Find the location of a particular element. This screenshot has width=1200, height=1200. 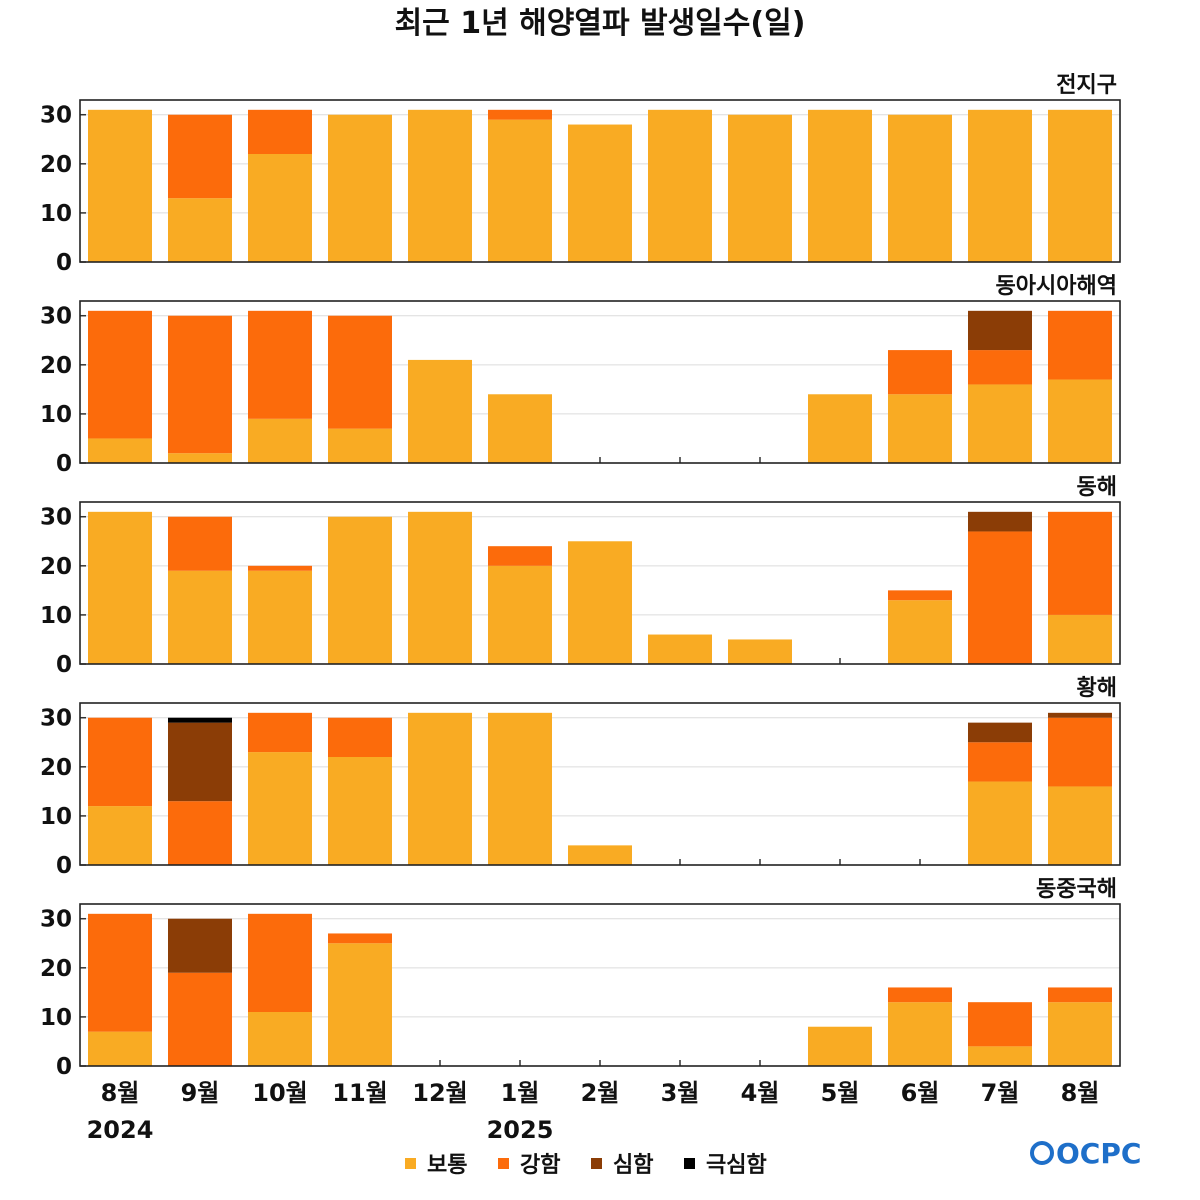

legend-label-severe: 심함 is located at coordinates (633, 1165).